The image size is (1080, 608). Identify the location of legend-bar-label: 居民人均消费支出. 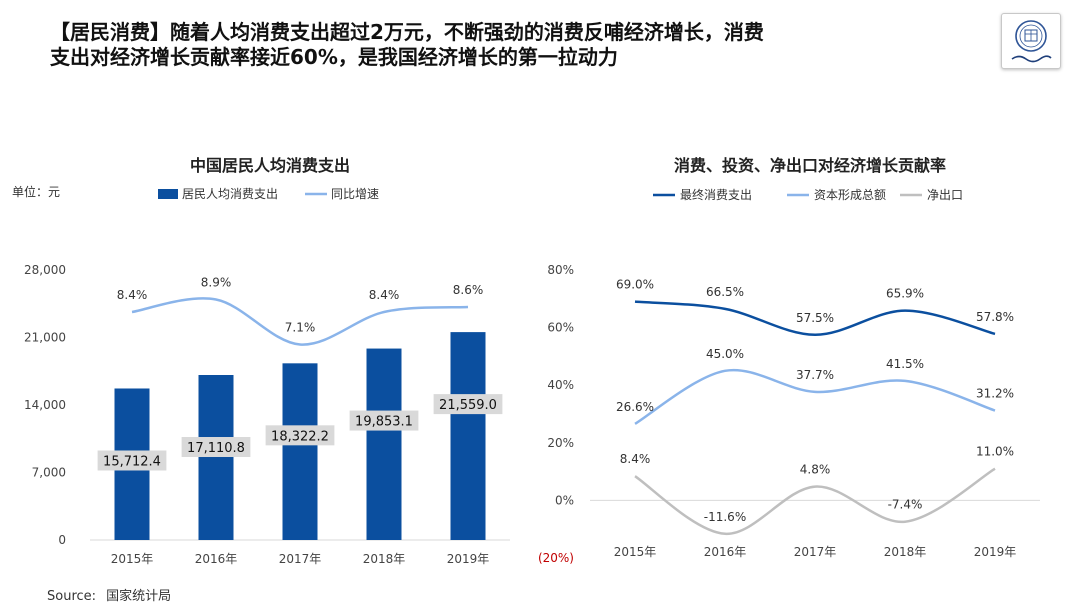
(230, 194).